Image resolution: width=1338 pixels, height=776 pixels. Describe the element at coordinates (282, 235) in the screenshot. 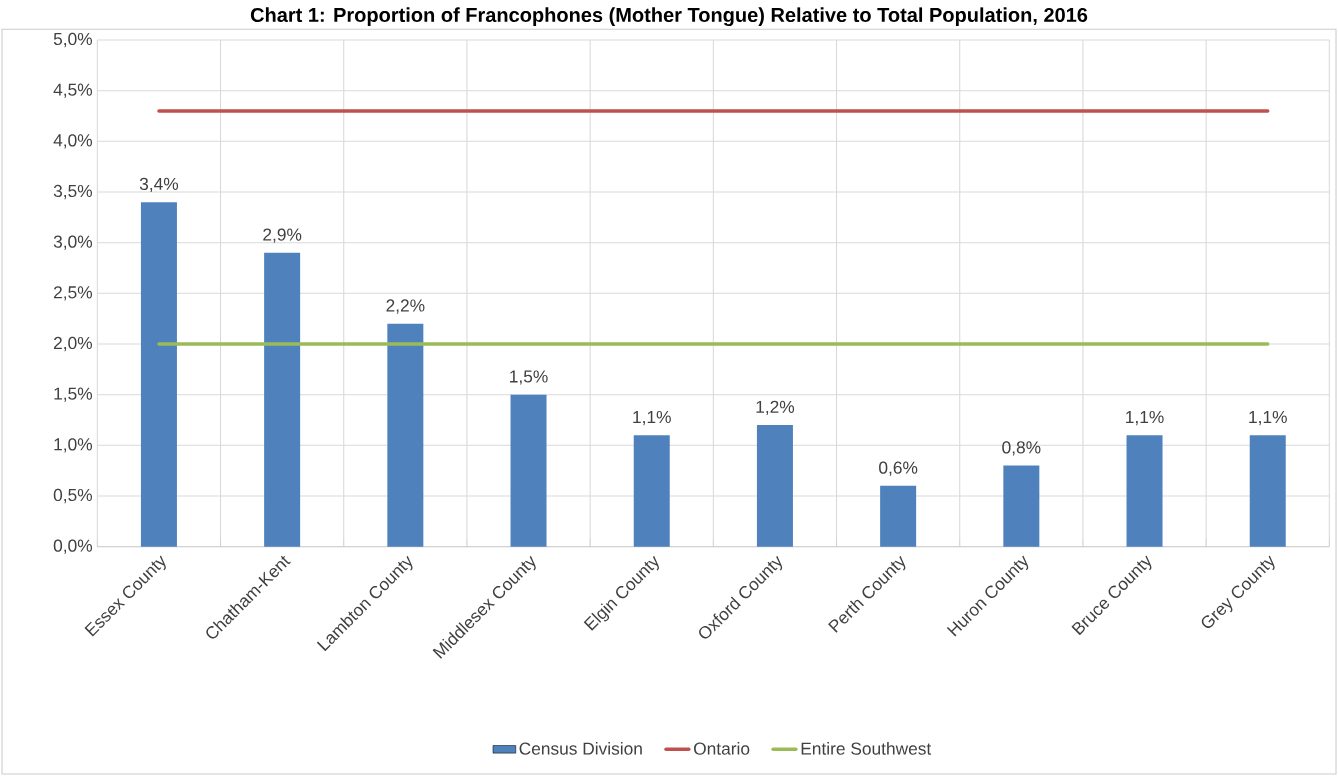

I see `data-label: 2,9%` at that location.